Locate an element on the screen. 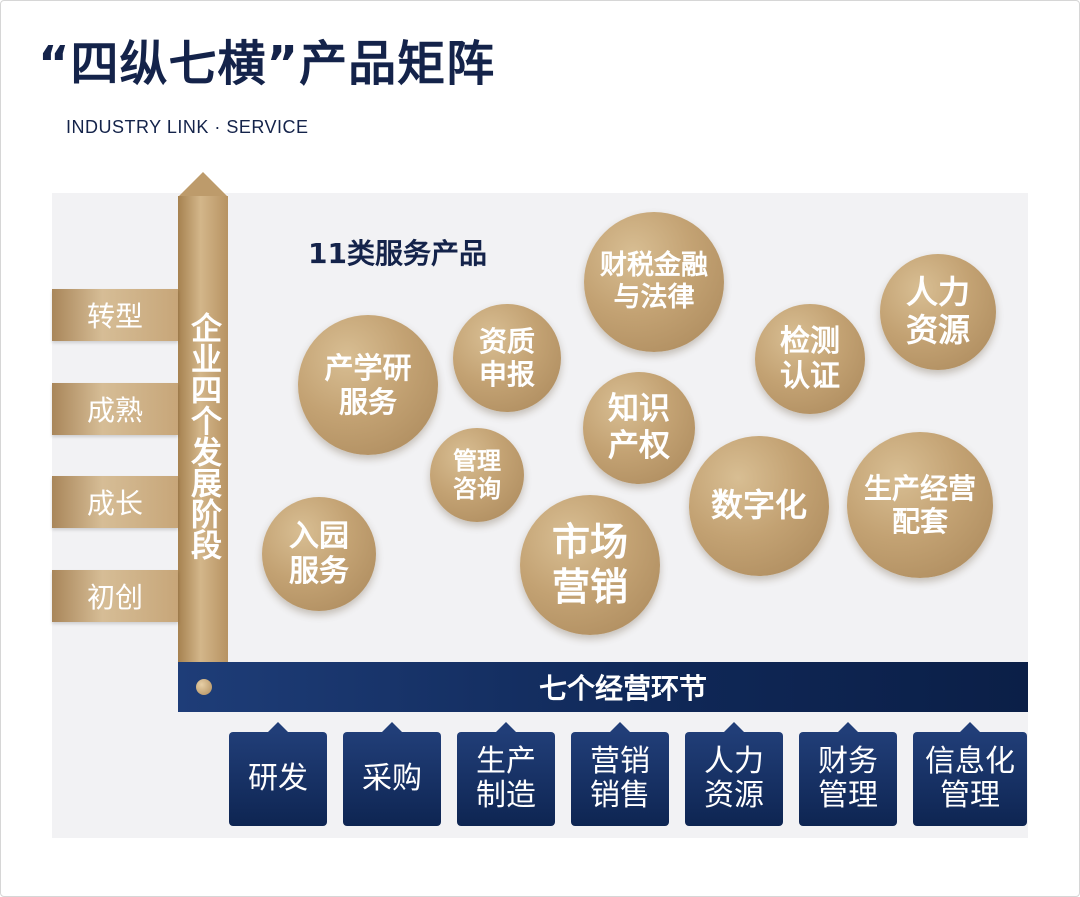 The image size is (1080, 897). stage-startup: 初创 is located at coordinates (115, 596).